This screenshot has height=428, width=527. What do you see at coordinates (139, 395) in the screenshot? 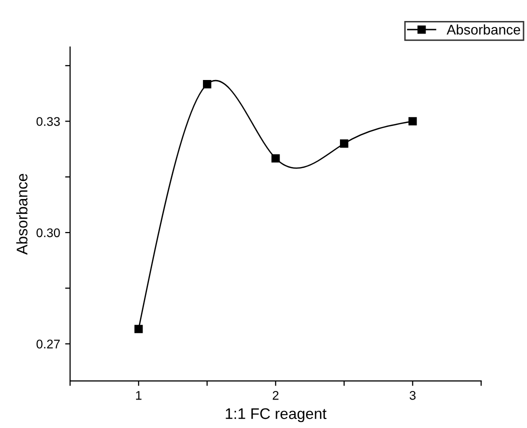
I see `x-tick-label: 1` at bounding box center [139, 395].